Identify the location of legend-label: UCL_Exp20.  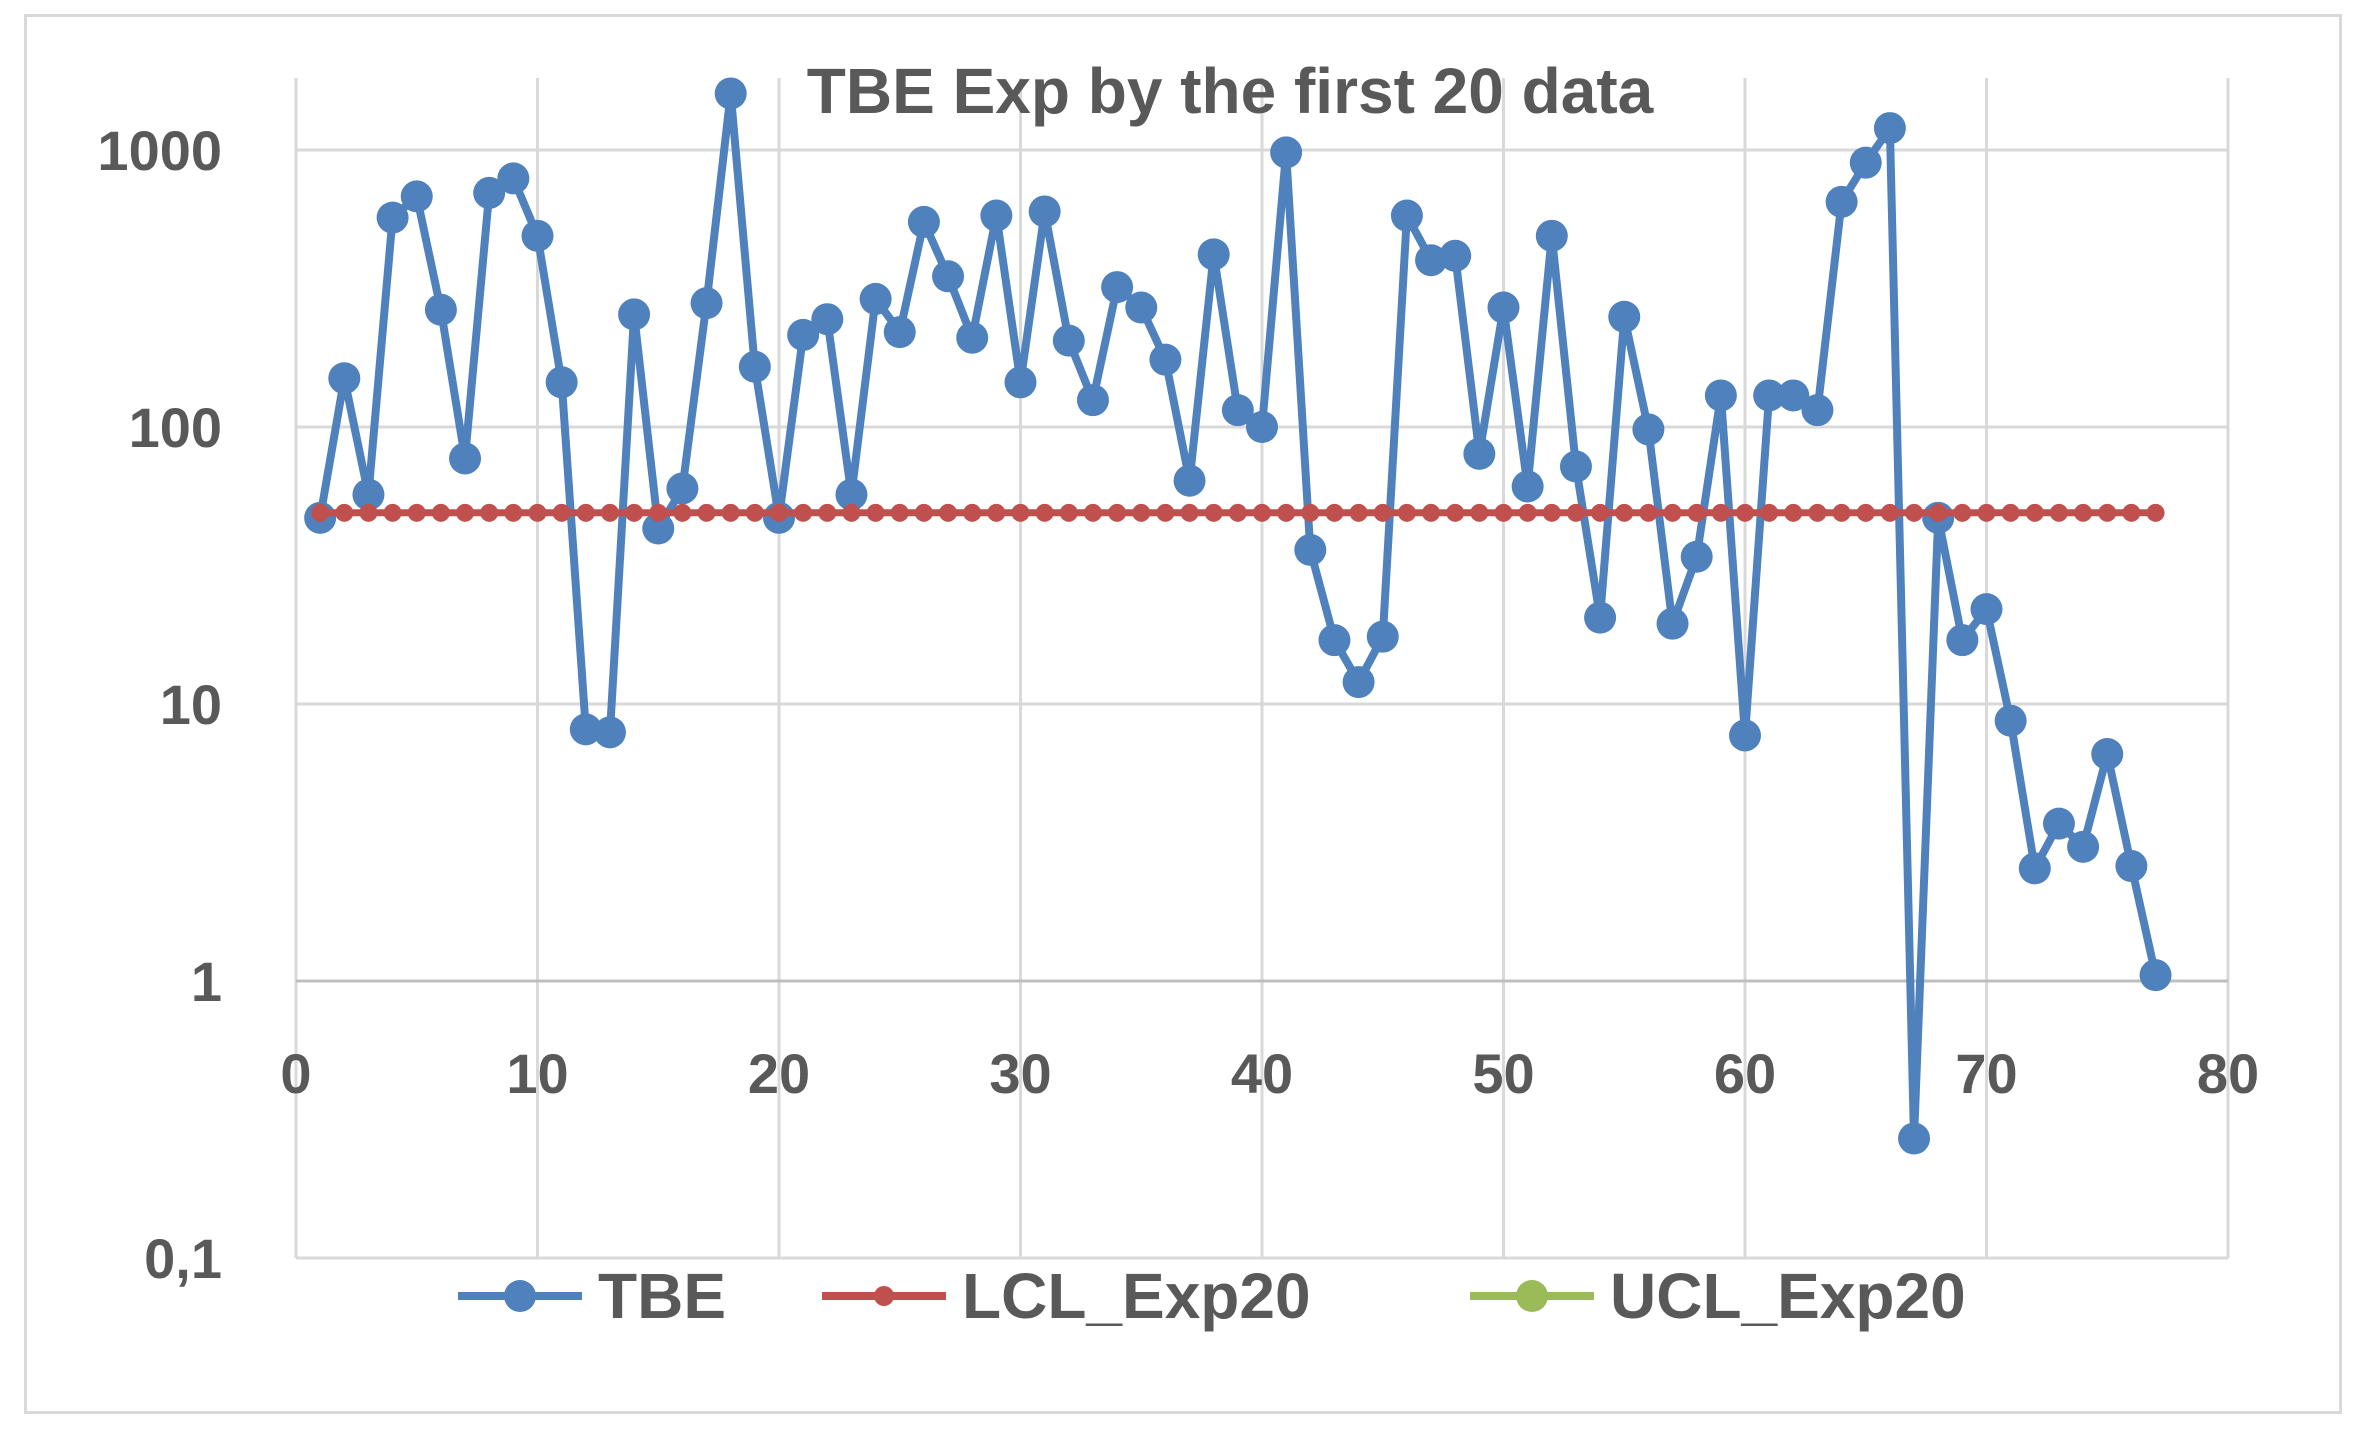
(1788, 1296).